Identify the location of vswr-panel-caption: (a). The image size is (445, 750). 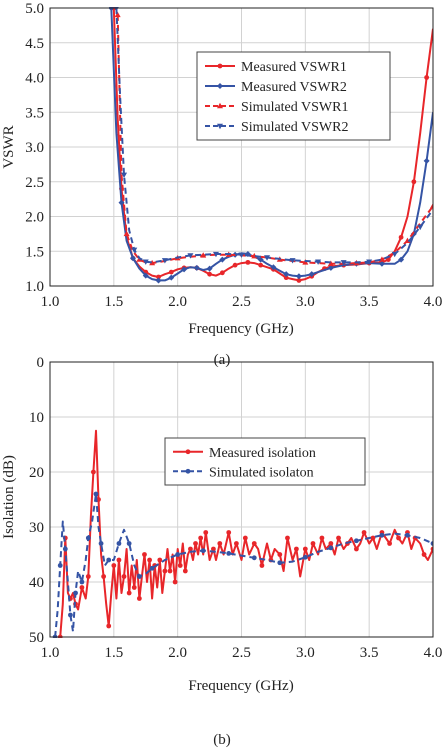
(222, 360).